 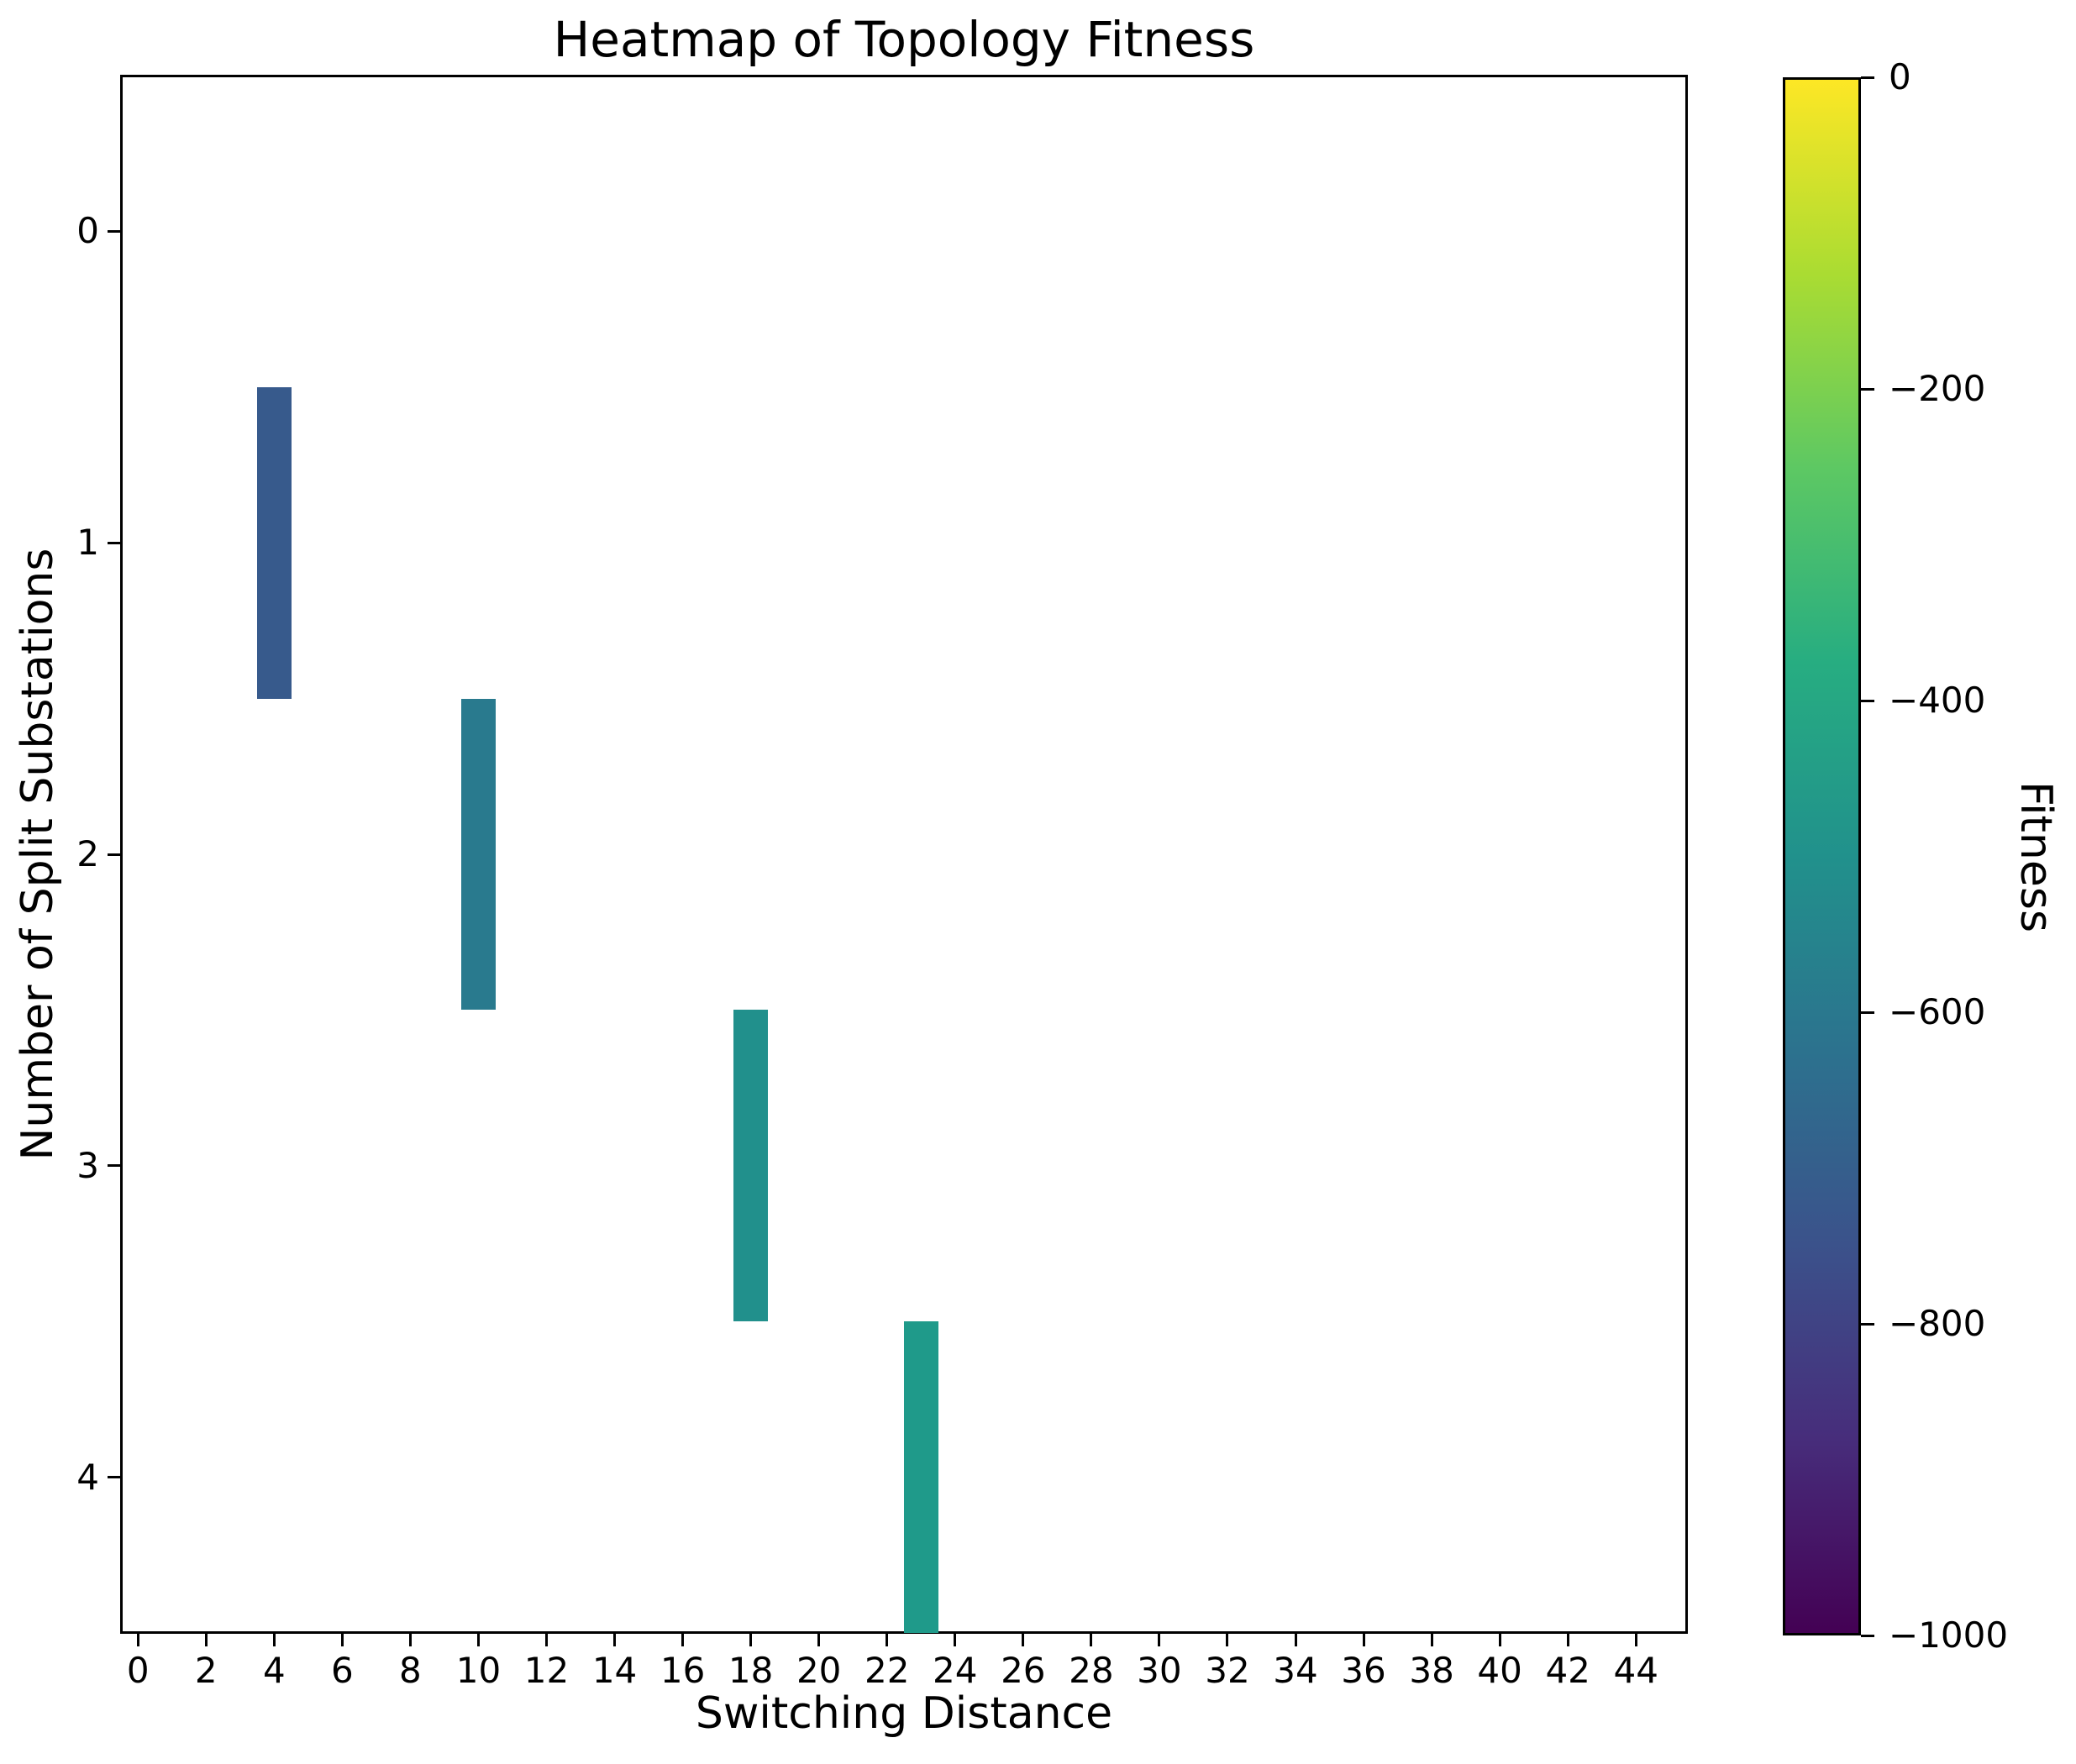 What do you see at coordinates (87, 1477) in the screenshot?
I see `y-tick-label: 4` at bounding box center [87, 1477].